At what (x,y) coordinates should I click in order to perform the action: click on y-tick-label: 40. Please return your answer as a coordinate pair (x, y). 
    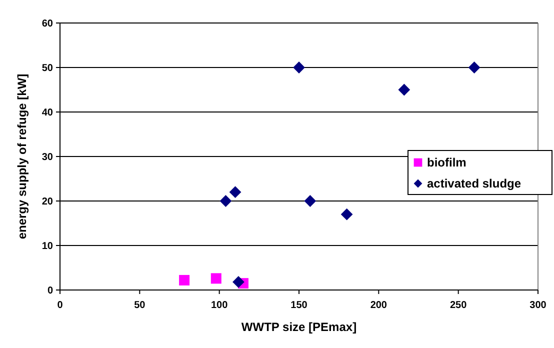
    Looking at the image, I should click on (48, 113).